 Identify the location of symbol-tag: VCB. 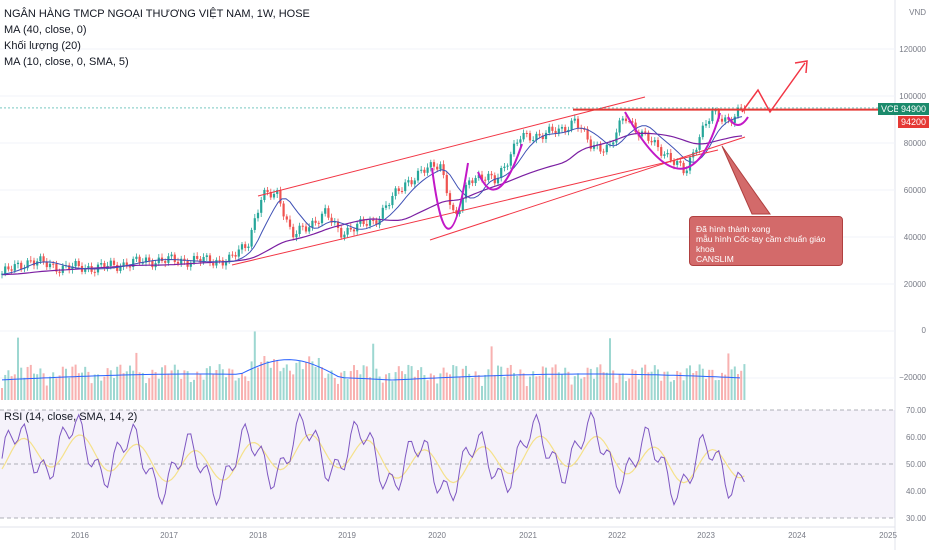
(890, 109).